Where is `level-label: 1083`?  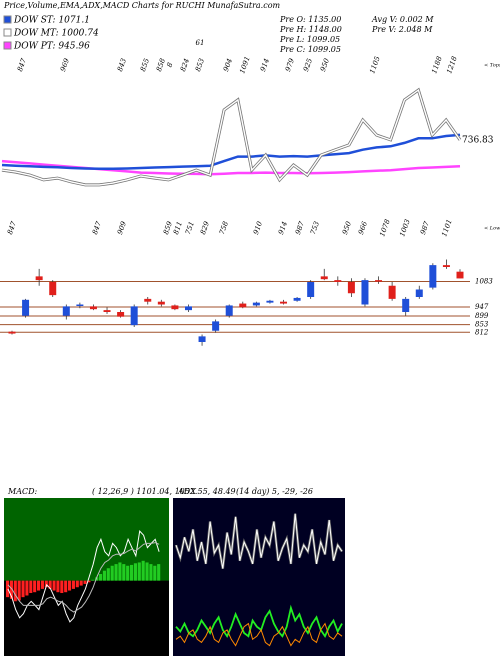 level-label: 1083 is located at coordinates (484, 281).